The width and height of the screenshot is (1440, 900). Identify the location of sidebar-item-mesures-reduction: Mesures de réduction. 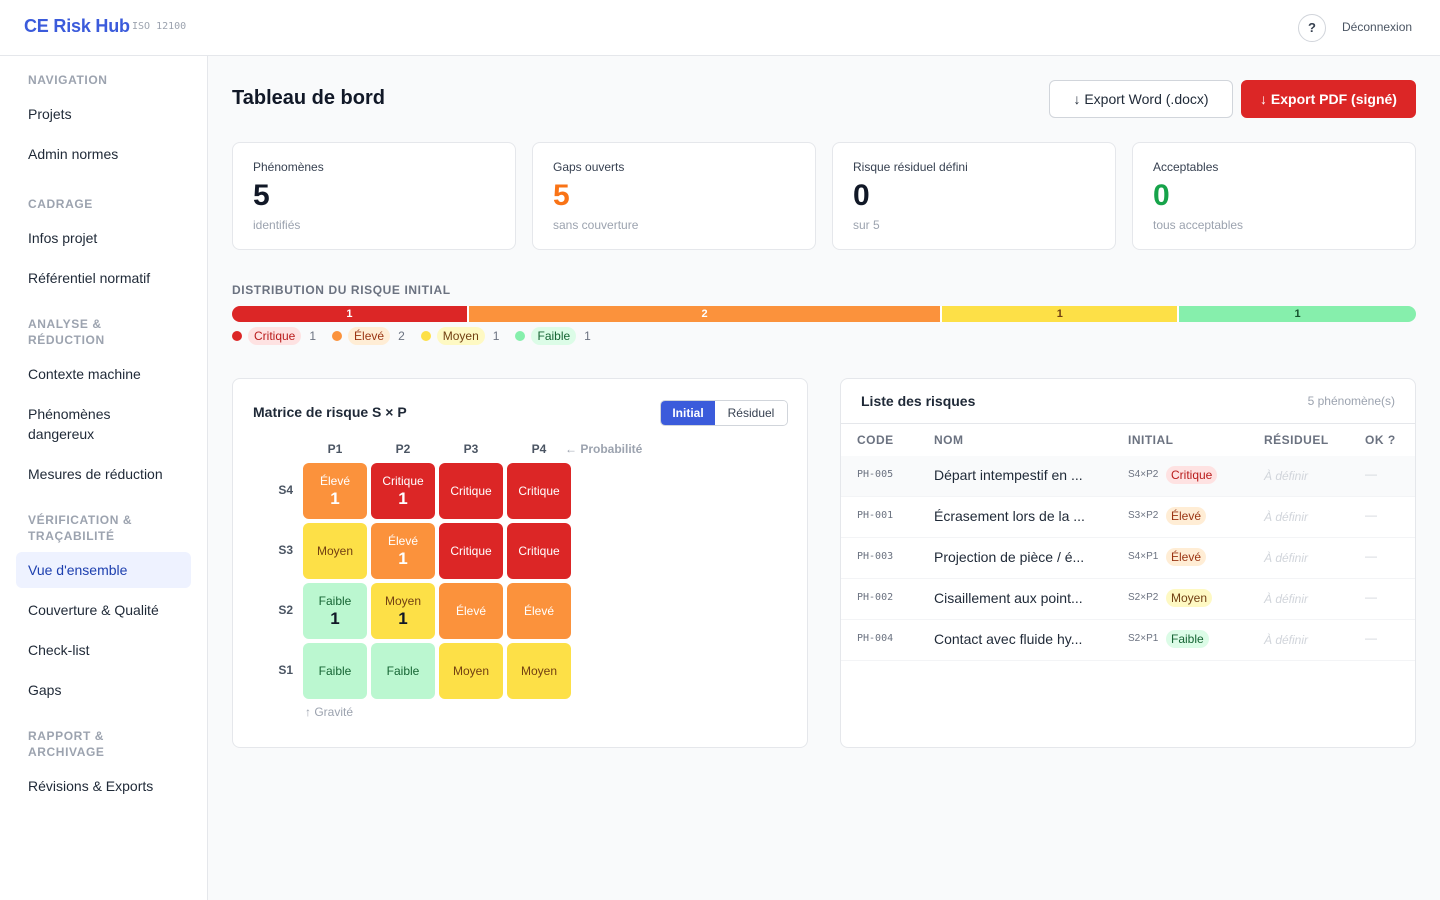
(95, 474).